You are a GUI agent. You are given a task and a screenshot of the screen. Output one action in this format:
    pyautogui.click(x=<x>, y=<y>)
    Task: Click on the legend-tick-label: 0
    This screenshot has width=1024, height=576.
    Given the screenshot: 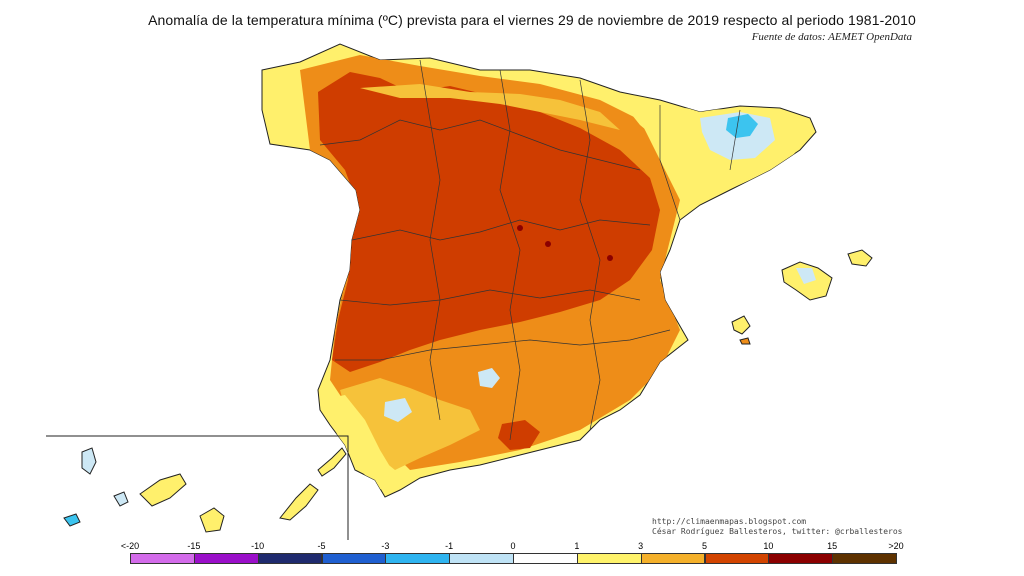 What is the action you would take?
    pyautogui.click(x=513, y=546)
    